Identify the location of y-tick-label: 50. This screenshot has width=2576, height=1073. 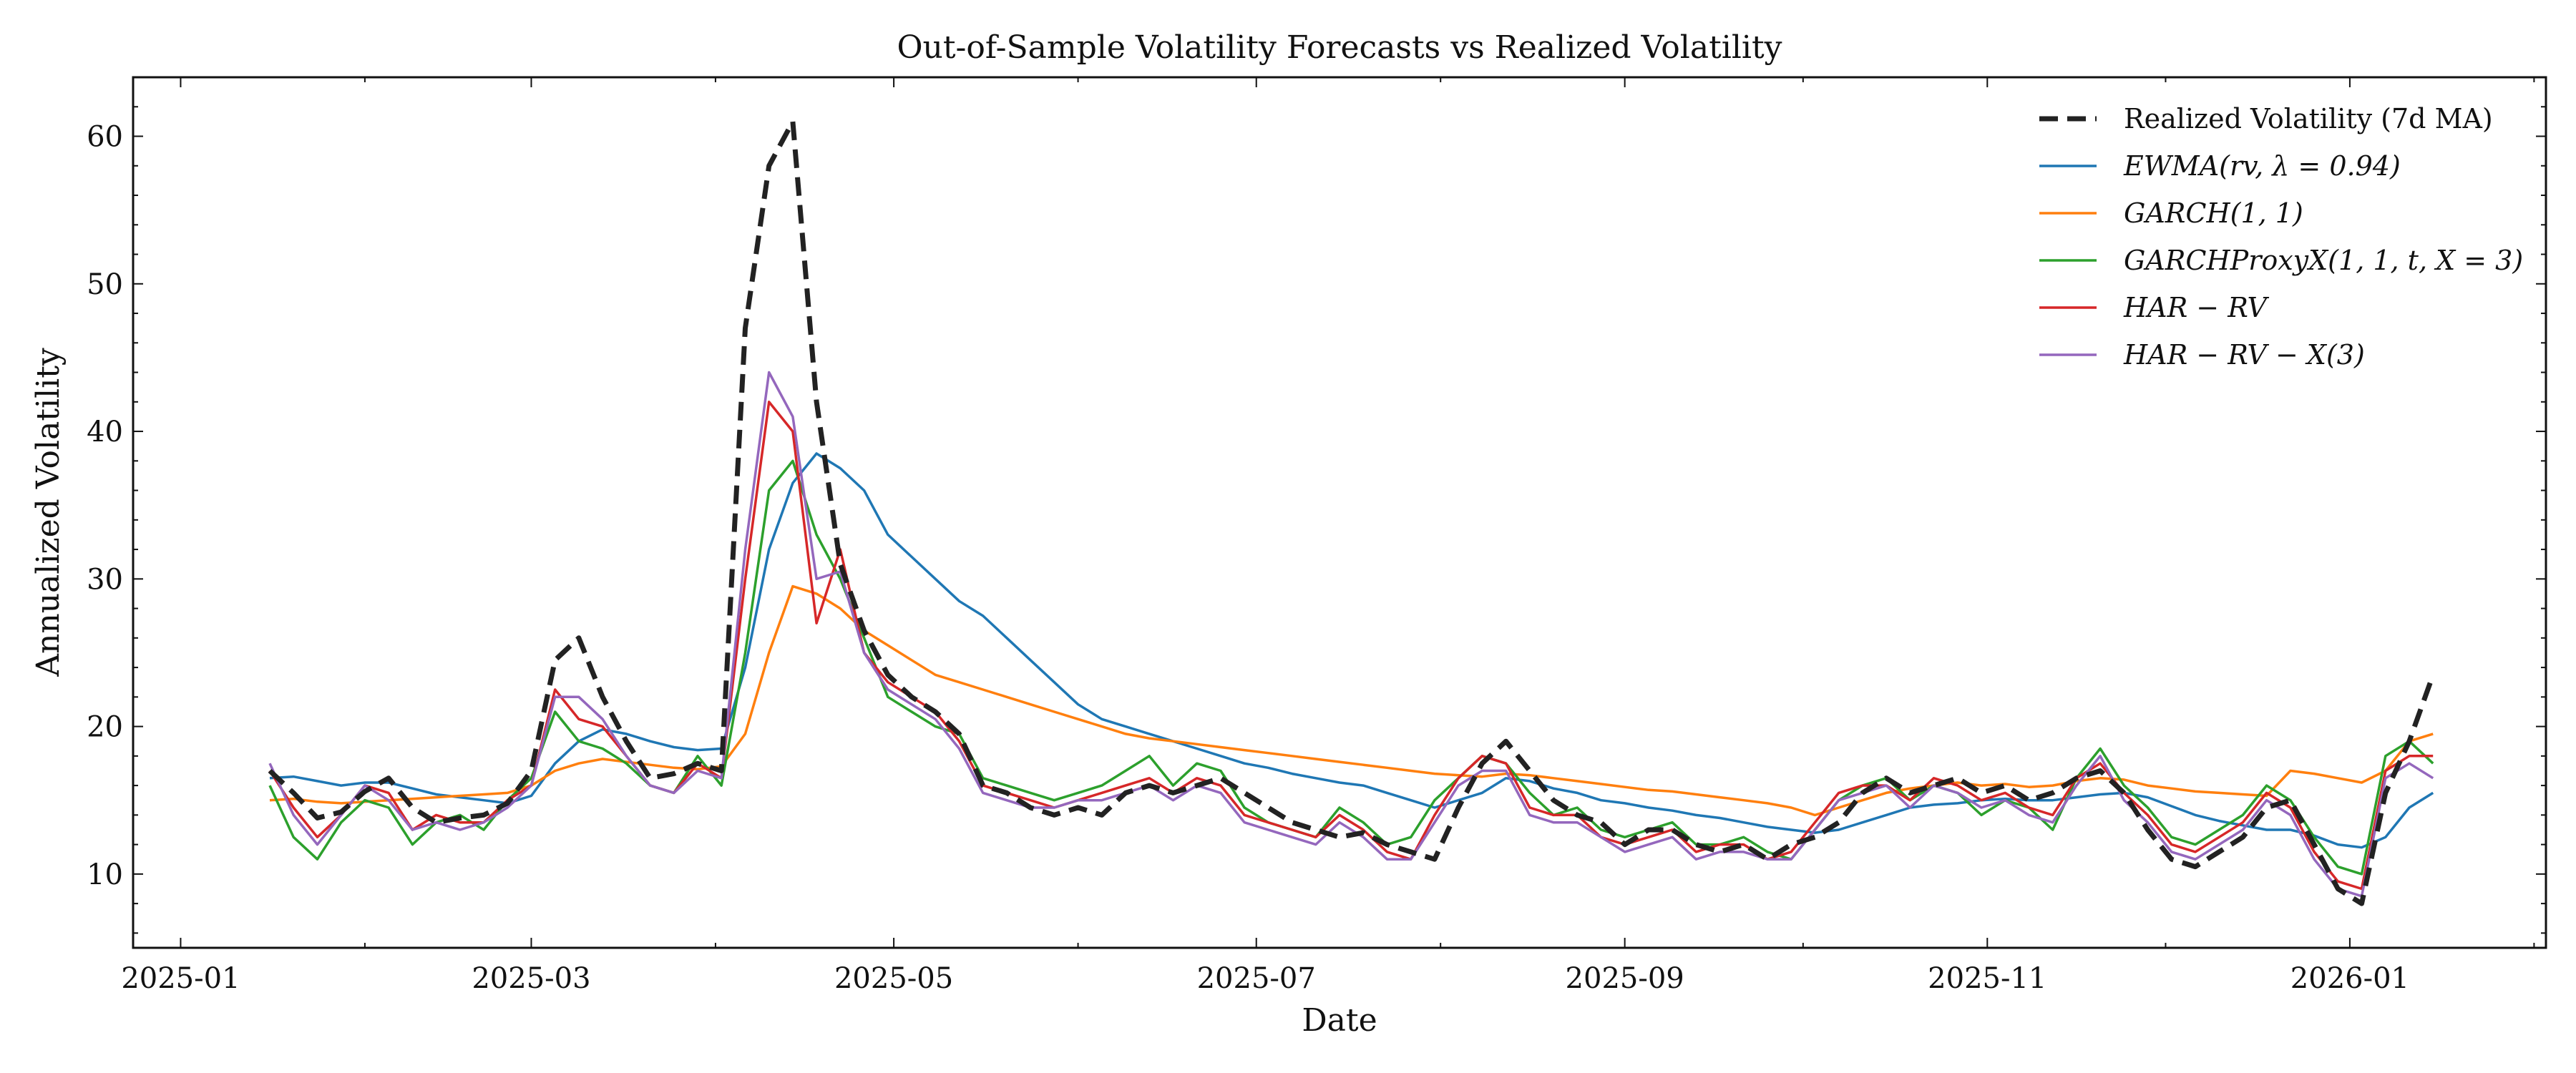
(105, 284).